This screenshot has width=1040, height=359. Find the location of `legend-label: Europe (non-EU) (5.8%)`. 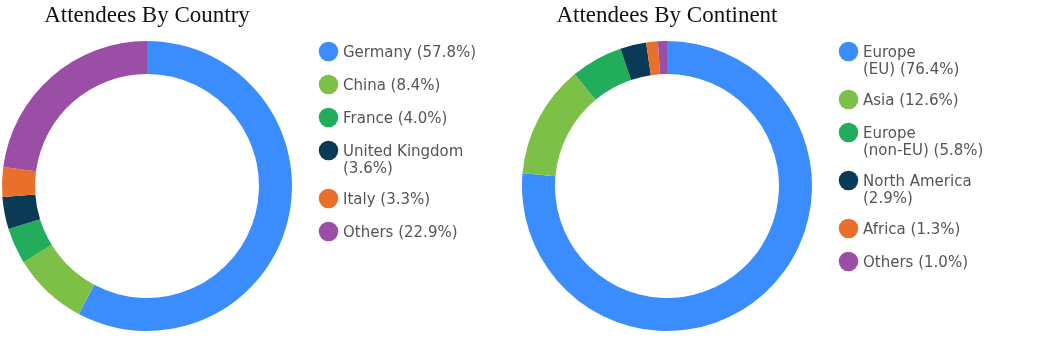

legend-label: Europe (non-EU) (5.8%) is located at coordinates (923, 141).